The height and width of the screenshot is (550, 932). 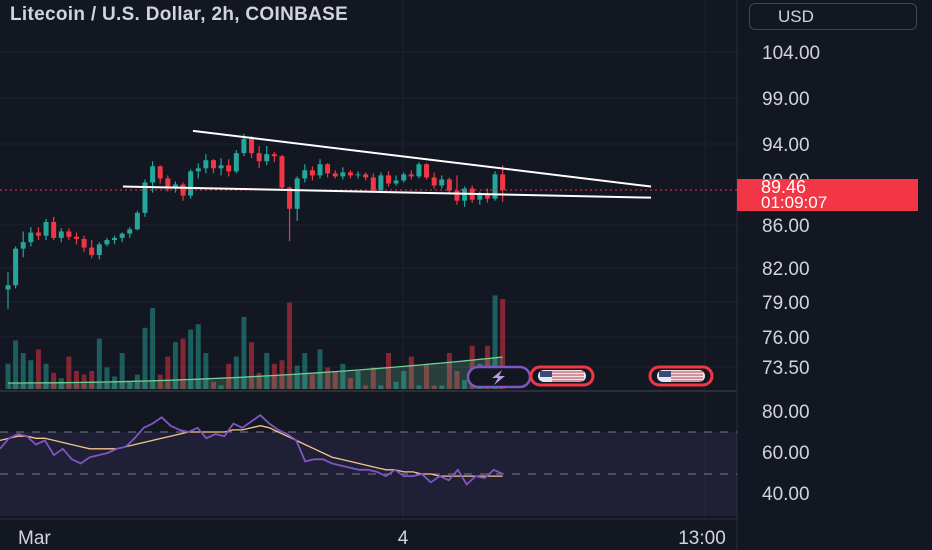 I want to click on time-tick-label: 4, so click(x=403, y=538).